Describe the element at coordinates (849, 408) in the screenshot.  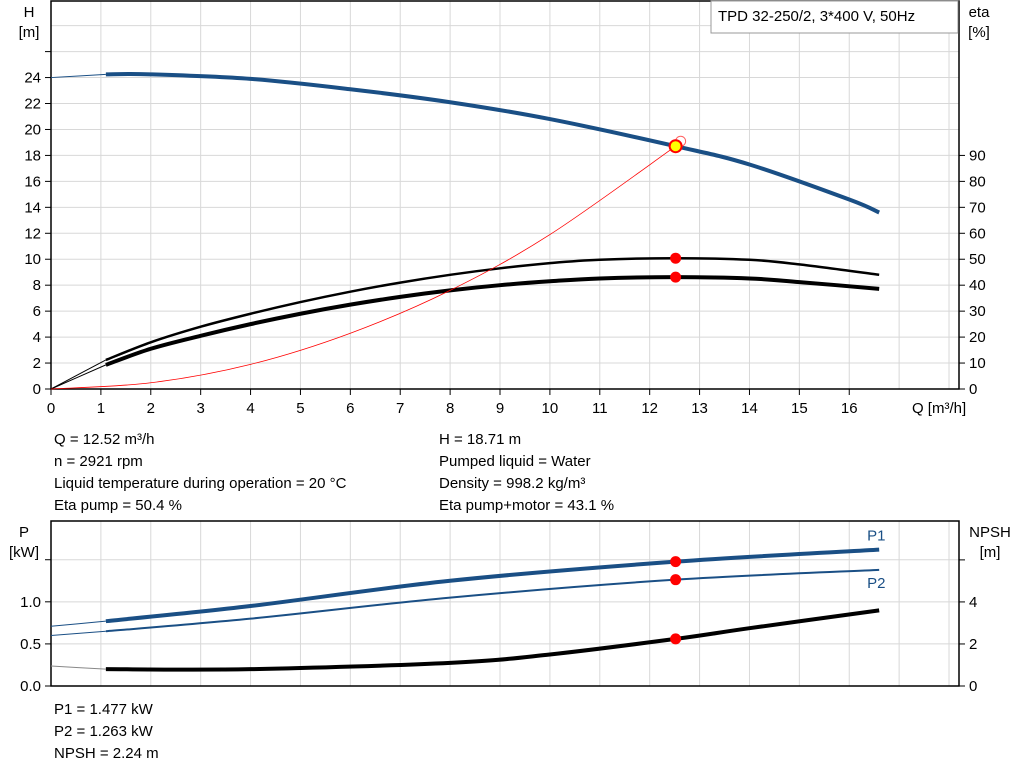
I see `x-tick-label: 16` at that location.